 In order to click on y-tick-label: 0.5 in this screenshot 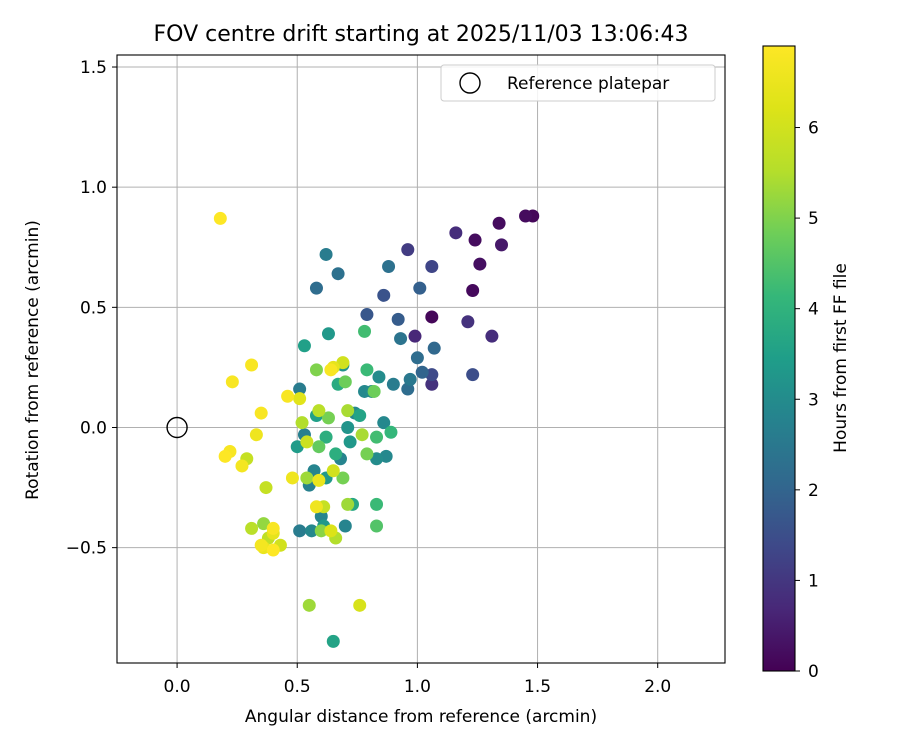, I will do `click(93, 308)`.